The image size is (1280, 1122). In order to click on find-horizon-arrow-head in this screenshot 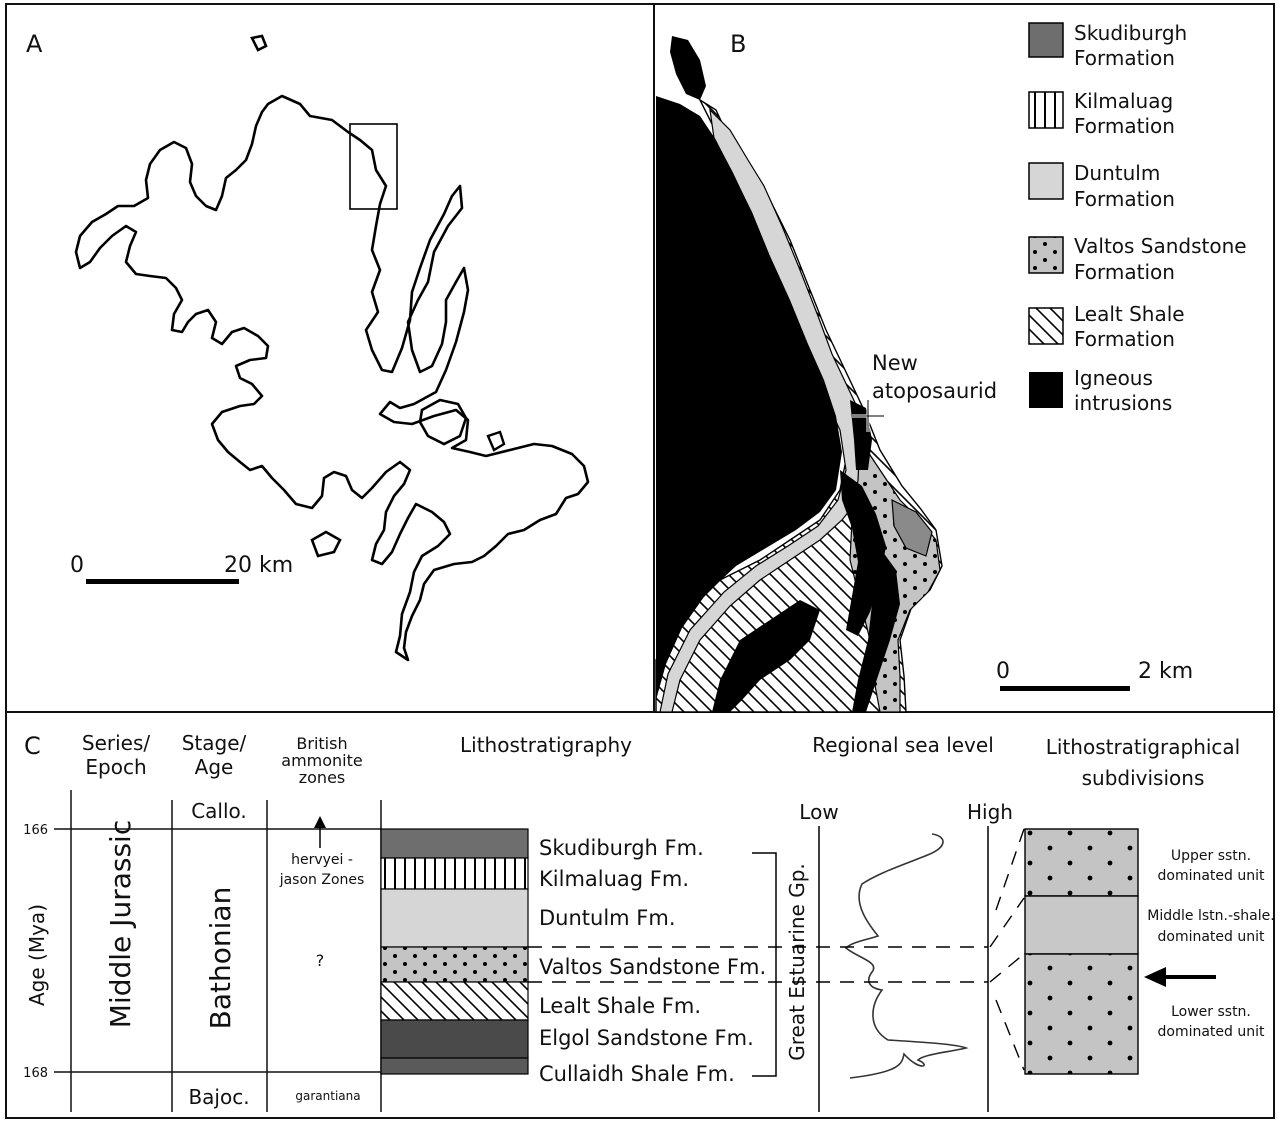, I will do `click(1155, 977)`.